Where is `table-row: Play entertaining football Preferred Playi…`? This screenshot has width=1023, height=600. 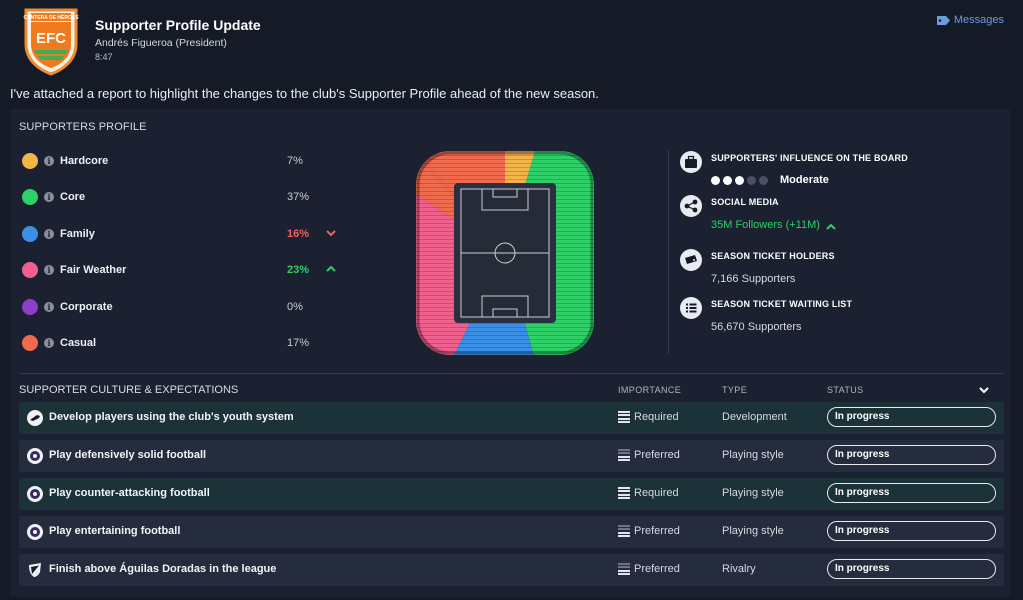
table-row: Play entertaining football Preferred Playi… is located at coordinates (511, 532).